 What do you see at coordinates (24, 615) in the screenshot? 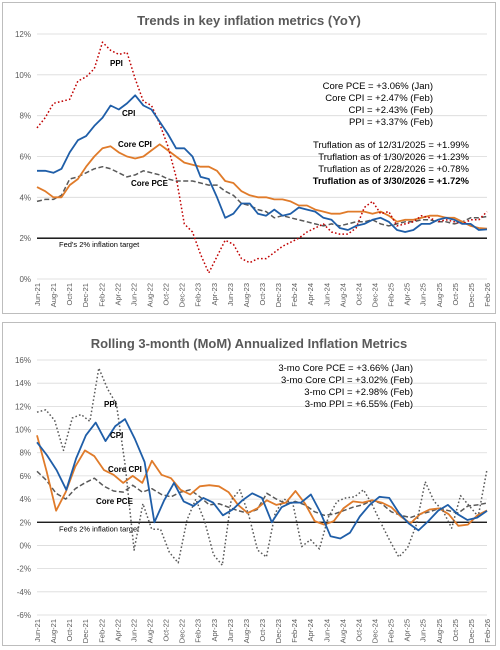
I see `y-tick-label: -6%` at bounding box center [24, 615].